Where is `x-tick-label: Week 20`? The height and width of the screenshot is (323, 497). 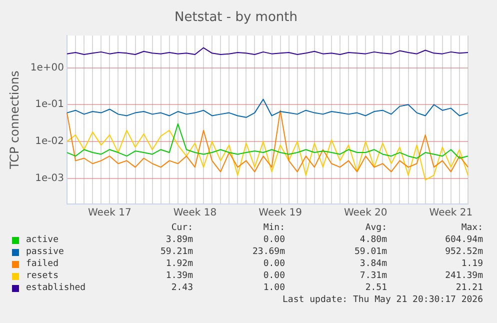 x-tick-label: Week 20 is located at coordinates (366, 213).